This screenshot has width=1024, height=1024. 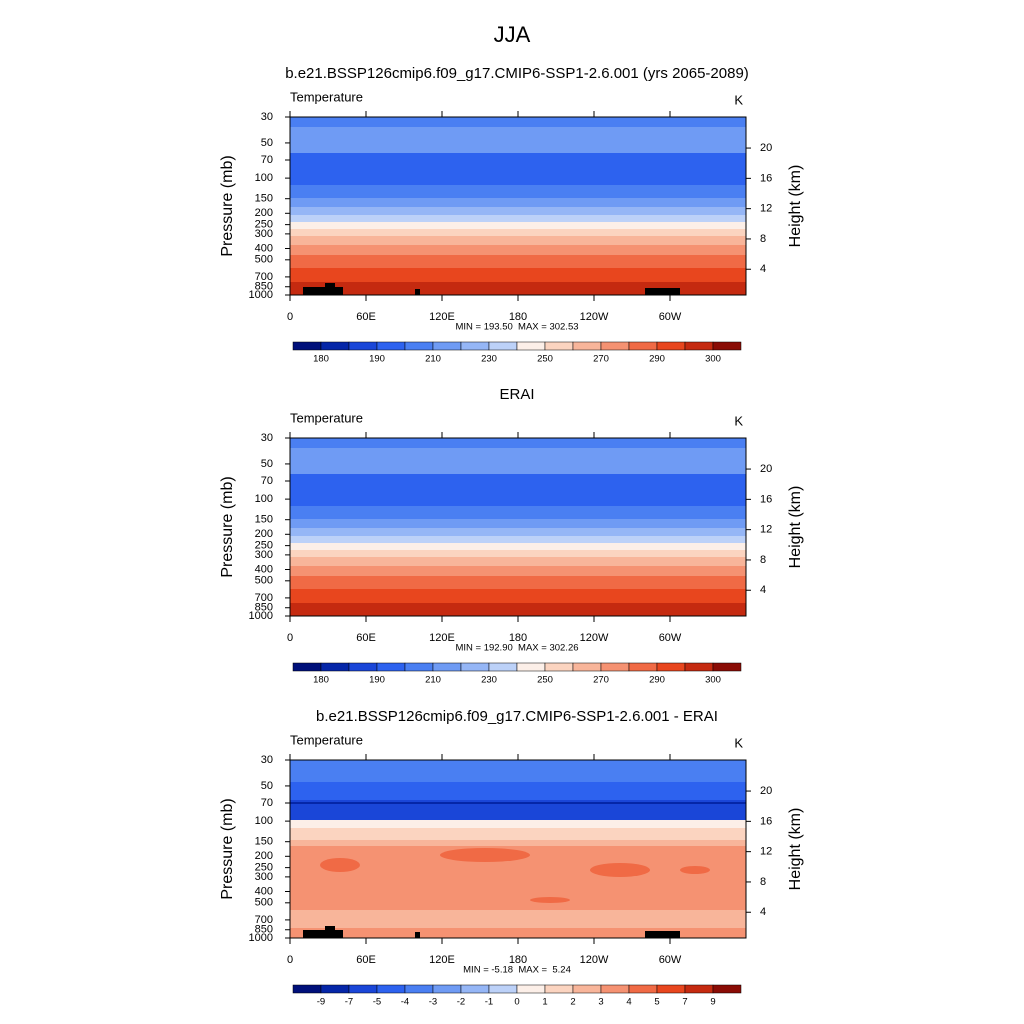 I want to click on colorbar-label: 0, so click(x=516, y=1002).